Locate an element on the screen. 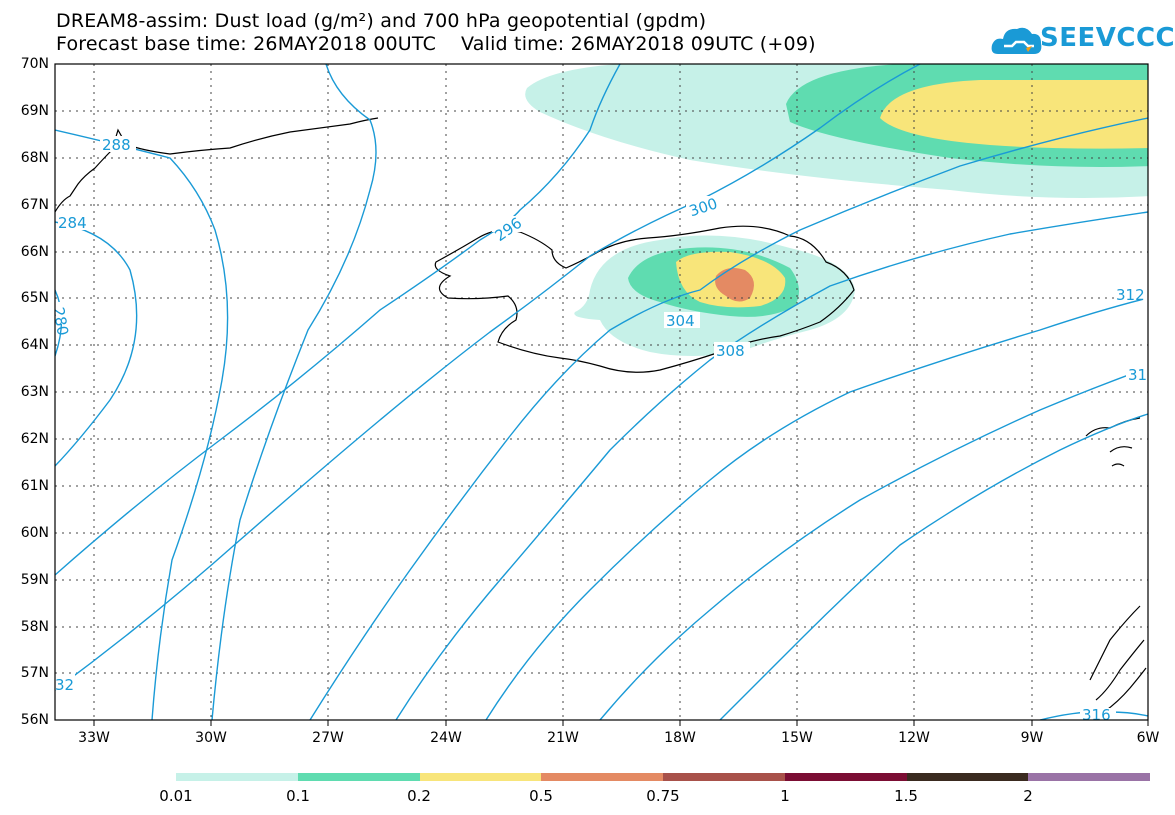 Image resolution: width=1175 pixels, height=815 pixels. dust-region-iceland-peak is located at coordinates (734, 285).